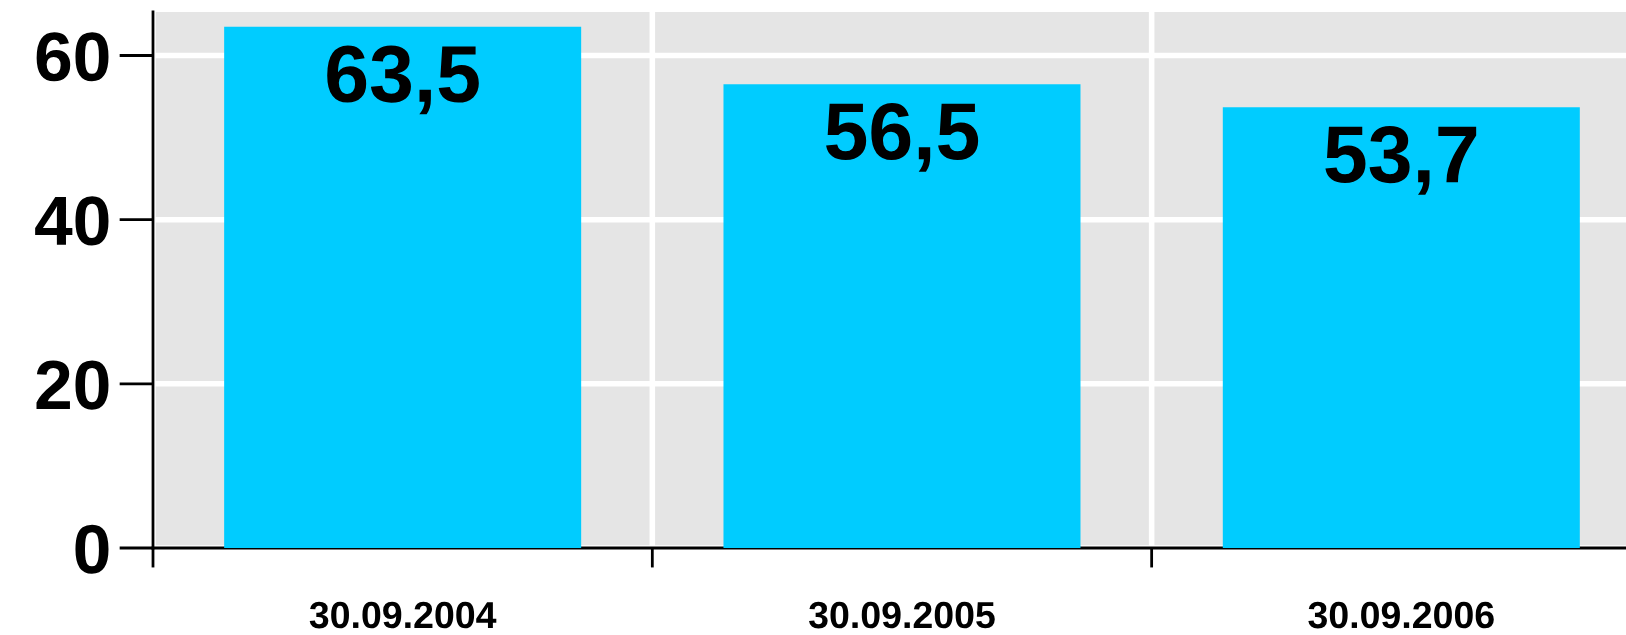 This screenshot has width=1626, height=635. What do you see at coordinates (403, 615) in the screenshot?
I see `x-tick-label: 30.09.2004` at bounding box center [403, 615].